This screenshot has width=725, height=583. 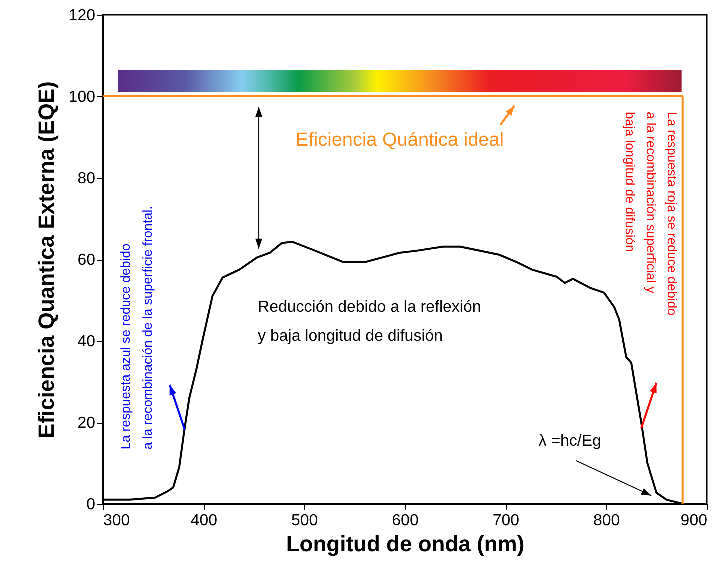 I want to click on annotation: Eficiencia Quántica ideal, so click(x=400, y=141).